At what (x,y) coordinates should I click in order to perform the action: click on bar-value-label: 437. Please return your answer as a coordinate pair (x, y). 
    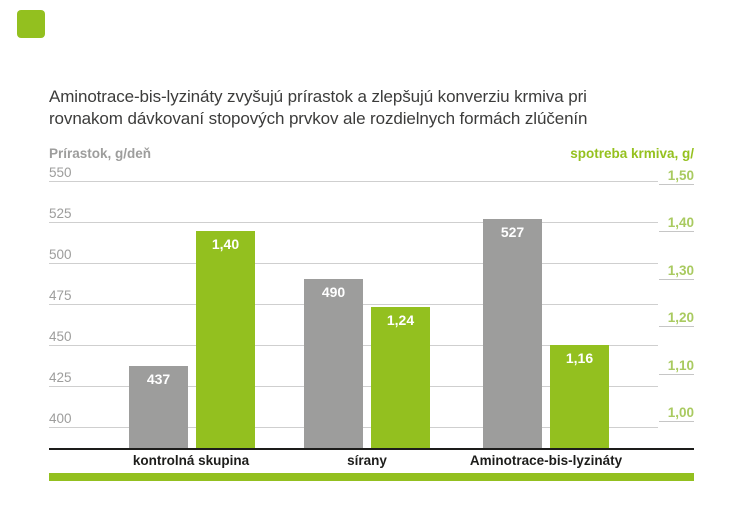
    Looking at the image, I should click on (158, 379).